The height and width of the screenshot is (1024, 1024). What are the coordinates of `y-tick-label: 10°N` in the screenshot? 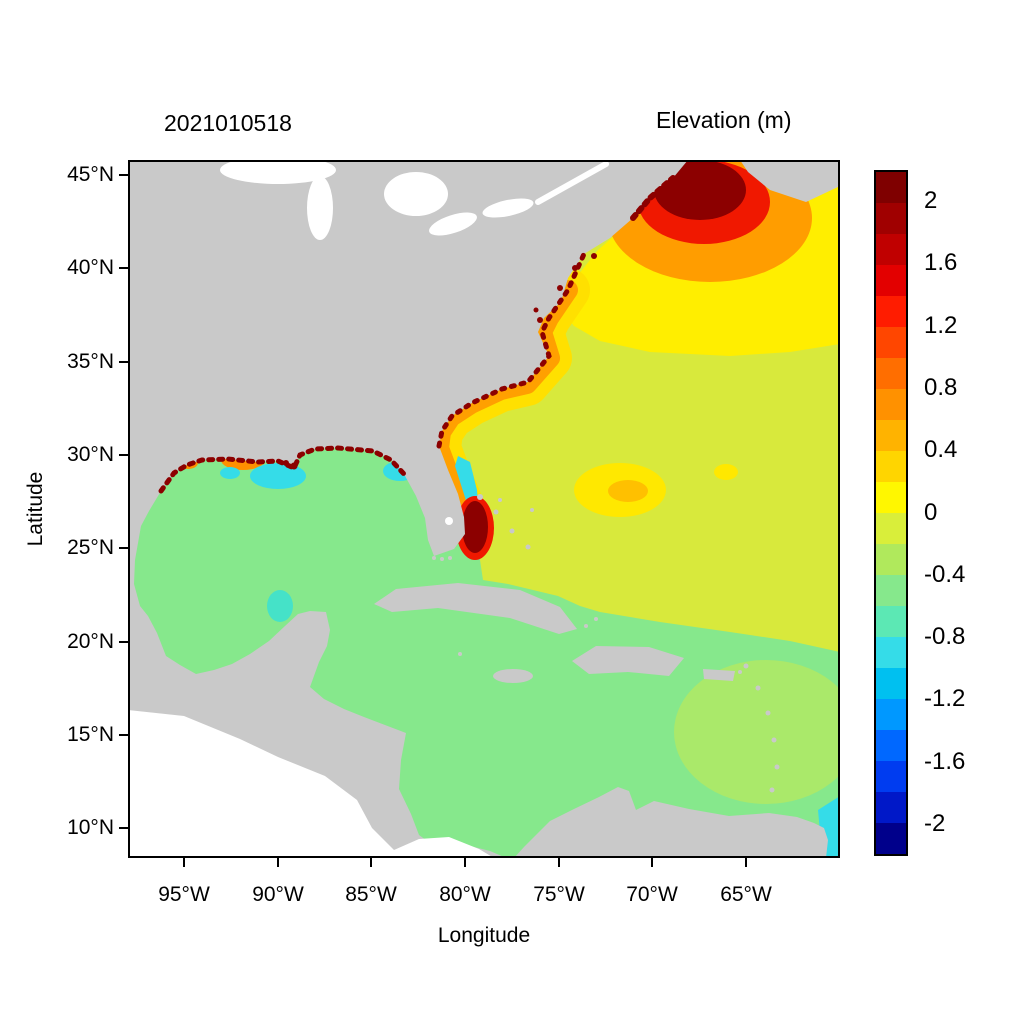 It's located at (90, 827).